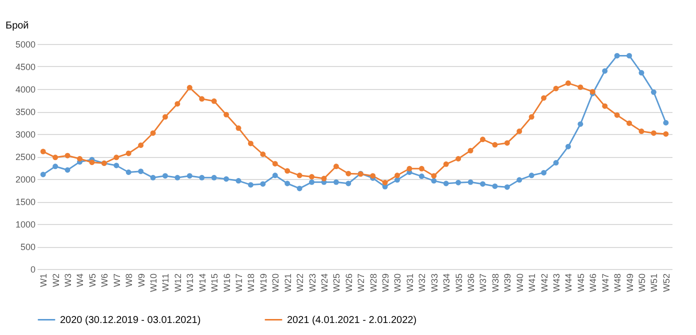  I want to click on x-tick-label: W35, so click(459, 283).